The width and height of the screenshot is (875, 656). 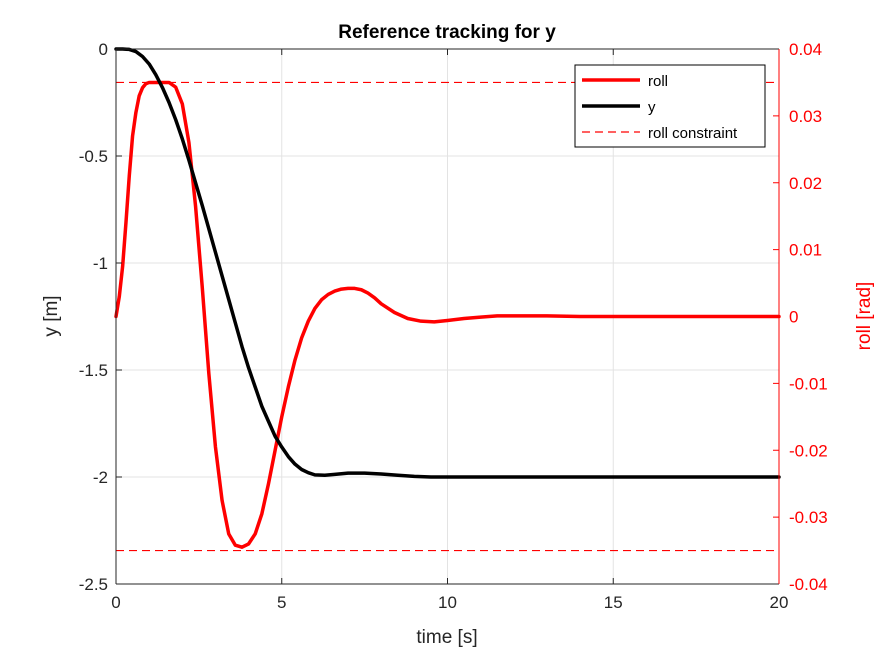 I want to click on y-right-tick-label-5: -0.01, so click(x=808, y=383).